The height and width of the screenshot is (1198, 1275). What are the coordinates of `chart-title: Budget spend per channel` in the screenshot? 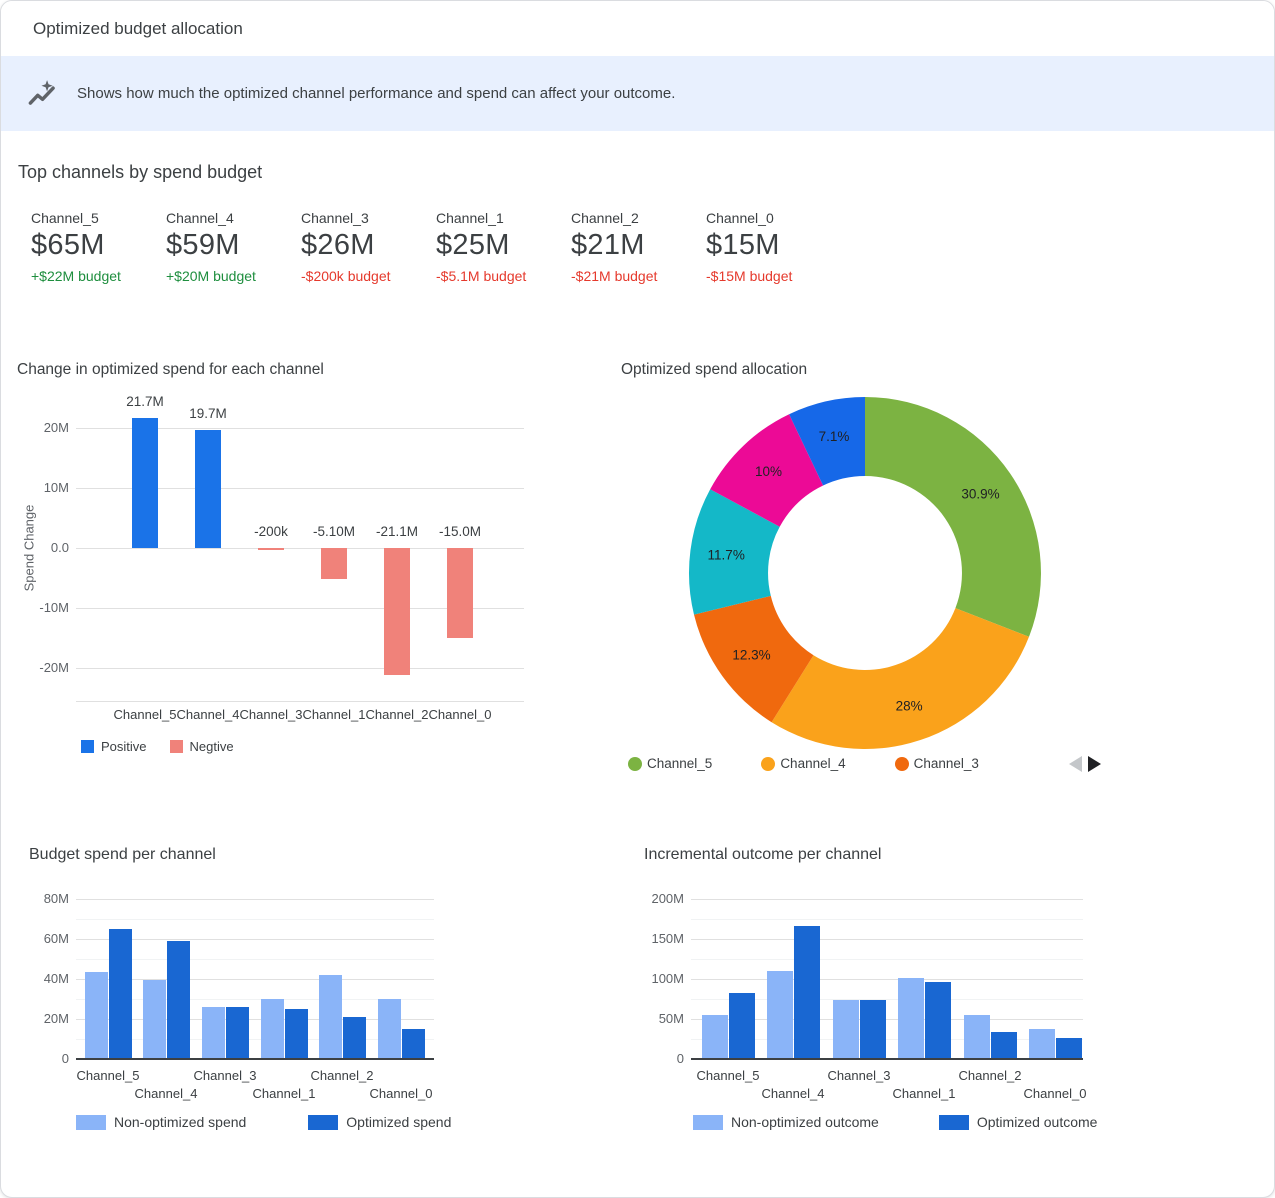 It's located at (122, 854).